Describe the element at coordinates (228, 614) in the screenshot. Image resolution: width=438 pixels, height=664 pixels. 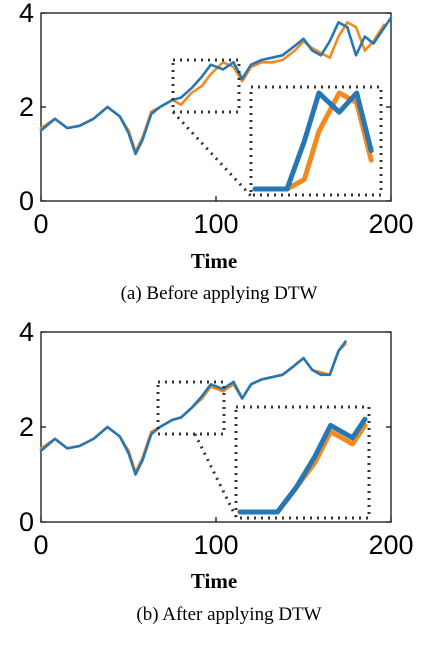
I see `caption-b: (b) After applying DTW` at that location.